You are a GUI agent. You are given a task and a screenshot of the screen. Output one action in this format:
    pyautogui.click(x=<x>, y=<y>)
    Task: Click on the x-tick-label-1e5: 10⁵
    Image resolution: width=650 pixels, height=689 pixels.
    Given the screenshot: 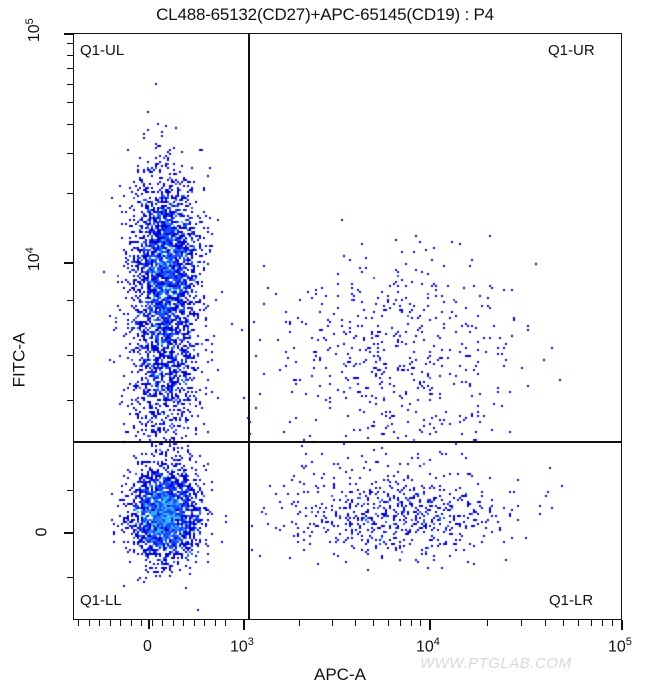 What is the action you would take?
    pyautogui.click(x=620, y=646)
    